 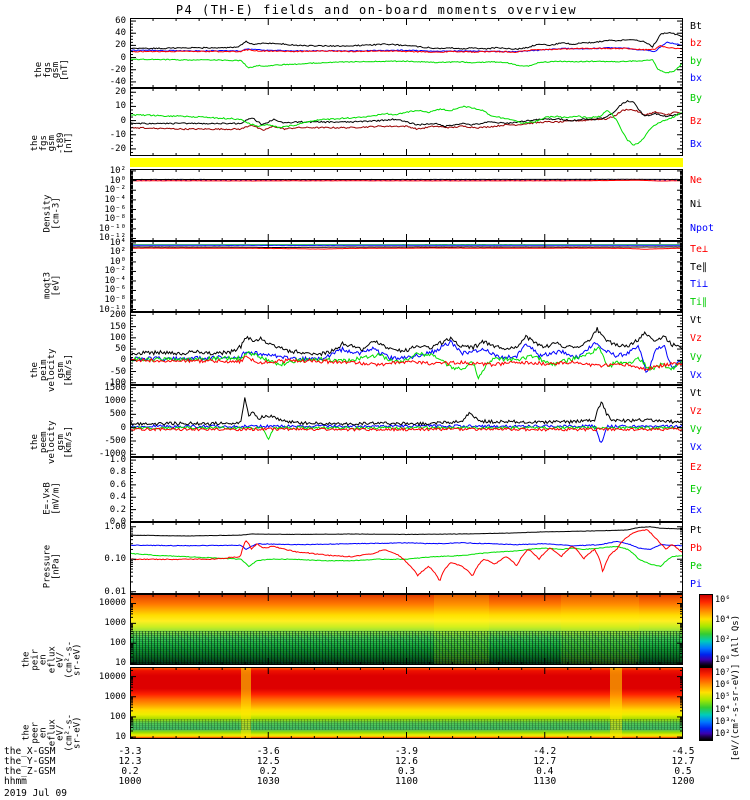 What do you see at coordinates (268, 781) in the screenshot?
I see `axis-tick-value: 1030` at bounding box center [268, 781].